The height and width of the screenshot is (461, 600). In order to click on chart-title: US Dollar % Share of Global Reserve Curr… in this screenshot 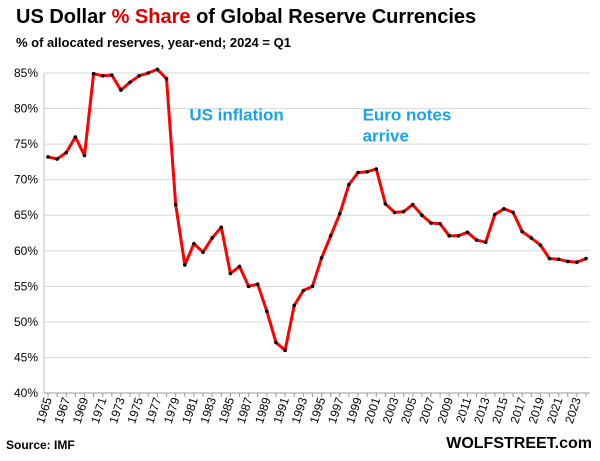, I will do `click(246, 17)`.